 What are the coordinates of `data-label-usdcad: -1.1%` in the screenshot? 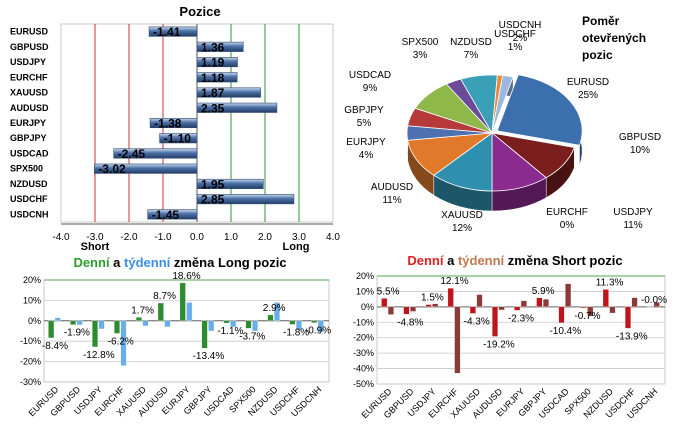 It's located at (230, 331).